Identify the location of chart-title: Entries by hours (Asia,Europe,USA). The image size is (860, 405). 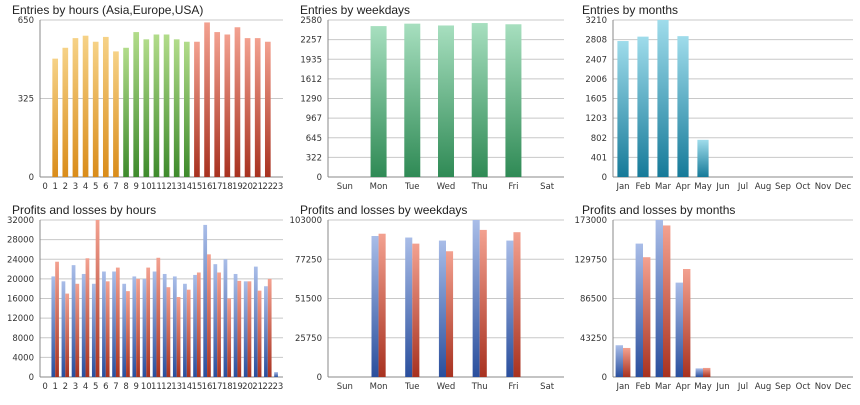
(108, 10).